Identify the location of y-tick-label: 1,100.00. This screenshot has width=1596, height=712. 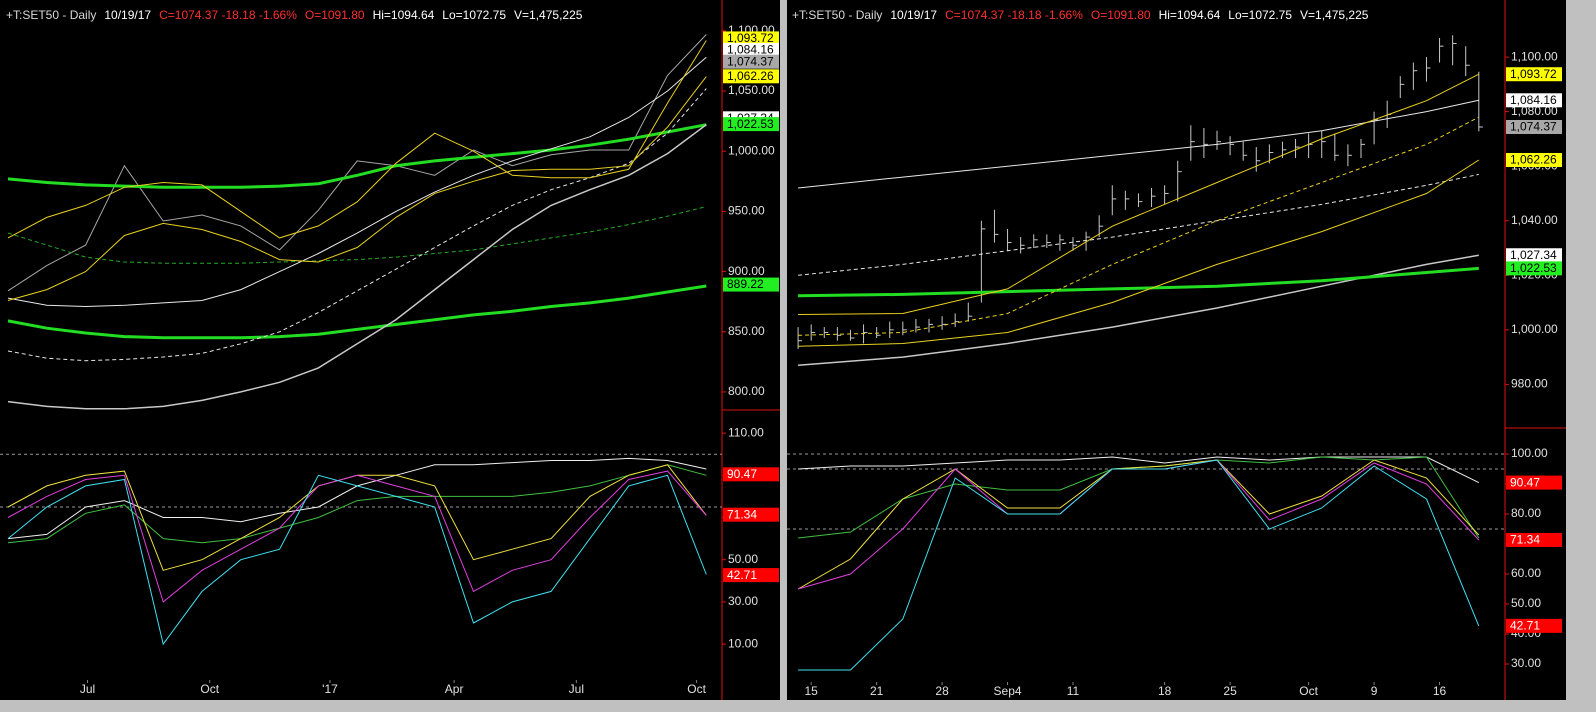
(1534, 56).